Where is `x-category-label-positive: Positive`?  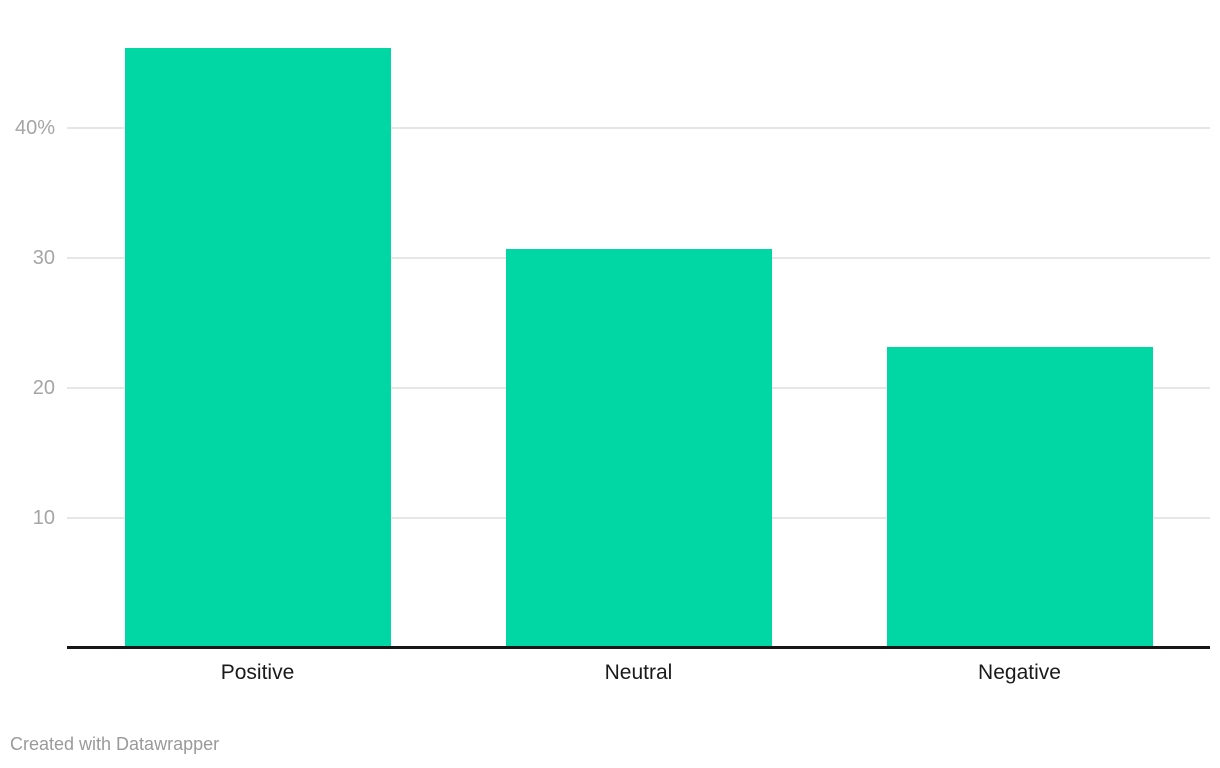 x-category-label-positive: Positive is located at coordinates (257, 672).